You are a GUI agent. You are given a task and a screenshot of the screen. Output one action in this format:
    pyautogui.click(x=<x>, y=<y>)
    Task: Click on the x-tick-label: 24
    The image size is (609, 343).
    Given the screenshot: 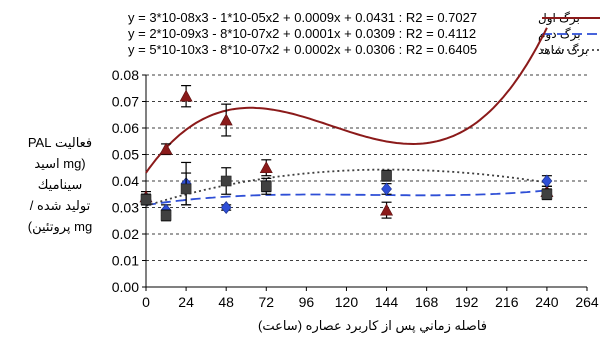 What is the action you would take?
    pyautogui.click(x=186, y=302)
    